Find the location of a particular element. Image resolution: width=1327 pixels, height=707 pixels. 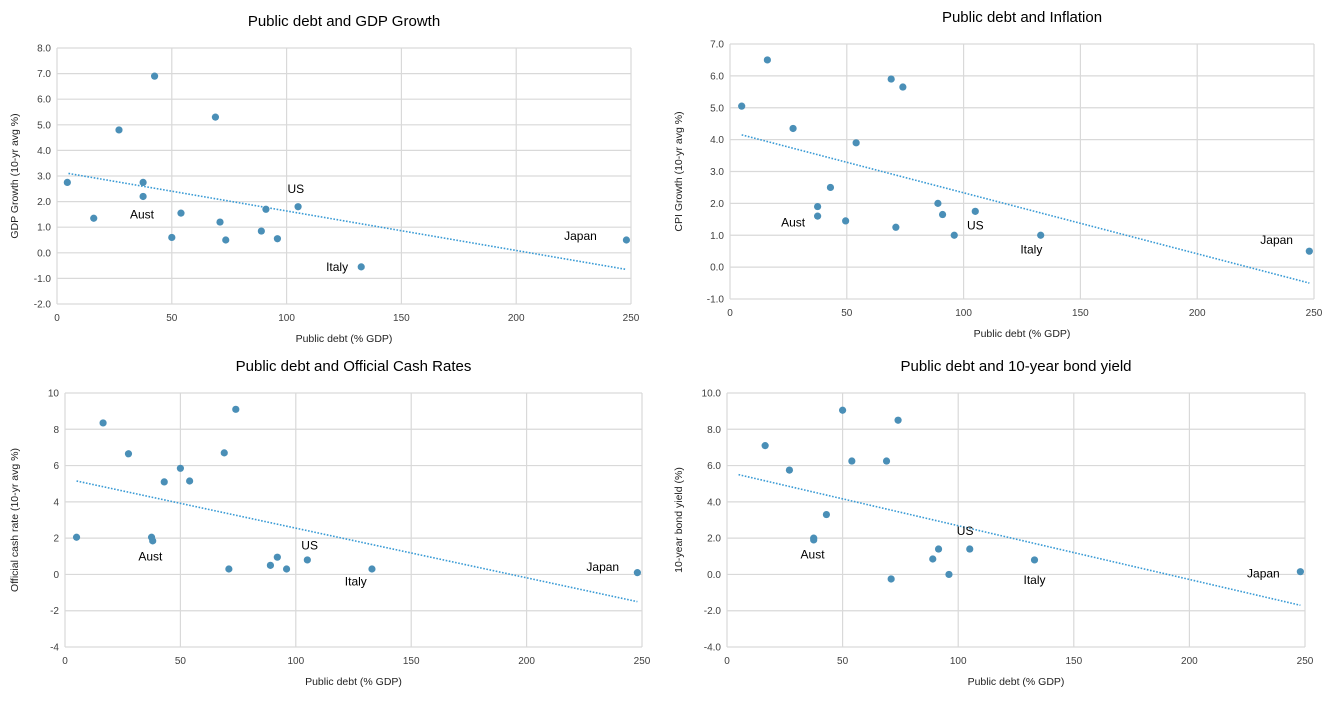

chart-title: Public debt and 10-year bond yield is located at coordinates (1016, 366).